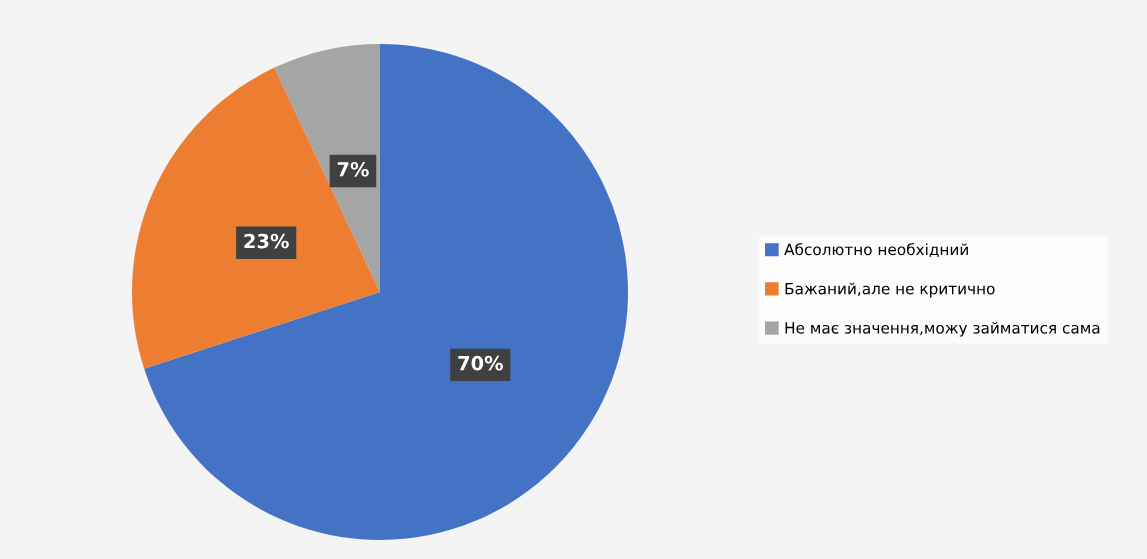 The height and width of the screenshot is (559, 1147). Describe the element at coordinates (480, 363) in the screenshot. I see `data-label: 70%` at that location.